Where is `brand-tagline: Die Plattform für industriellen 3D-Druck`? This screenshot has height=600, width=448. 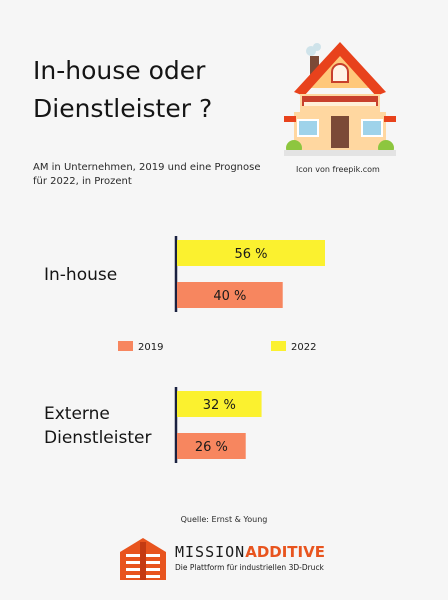
brand-tagline: Die Plattform für industriellen 3D-Druck is located at coordinates (249, 567).